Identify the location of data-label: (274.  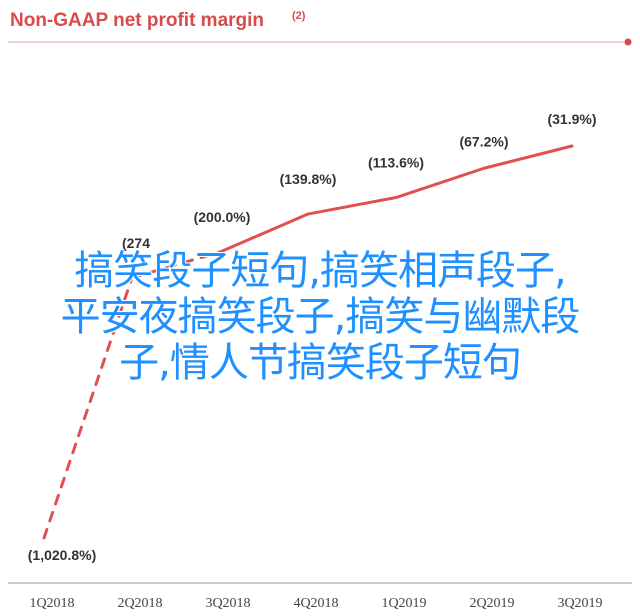
(136, 243).